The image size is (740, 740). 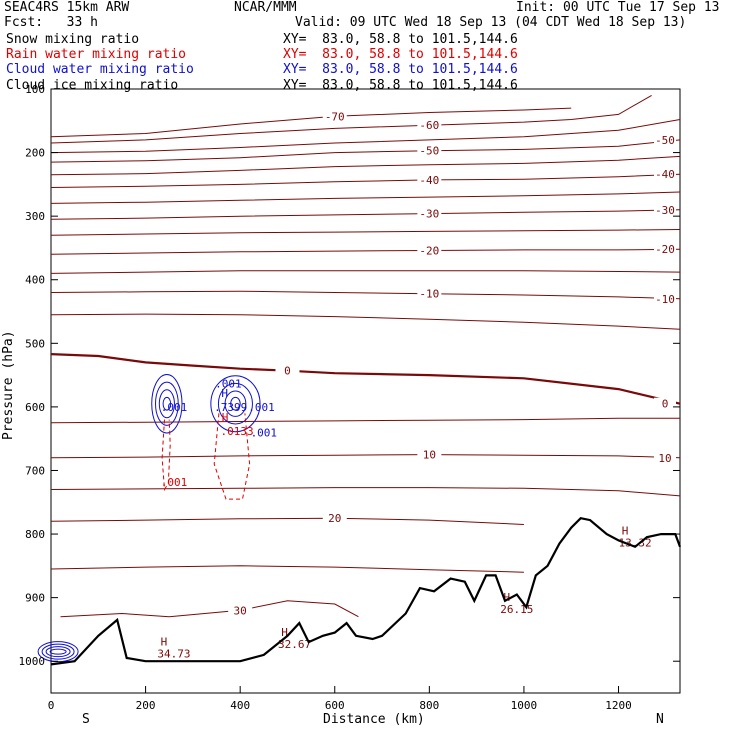 I want to click on temperature-contour-label: 20, so click(x=334, y=518).